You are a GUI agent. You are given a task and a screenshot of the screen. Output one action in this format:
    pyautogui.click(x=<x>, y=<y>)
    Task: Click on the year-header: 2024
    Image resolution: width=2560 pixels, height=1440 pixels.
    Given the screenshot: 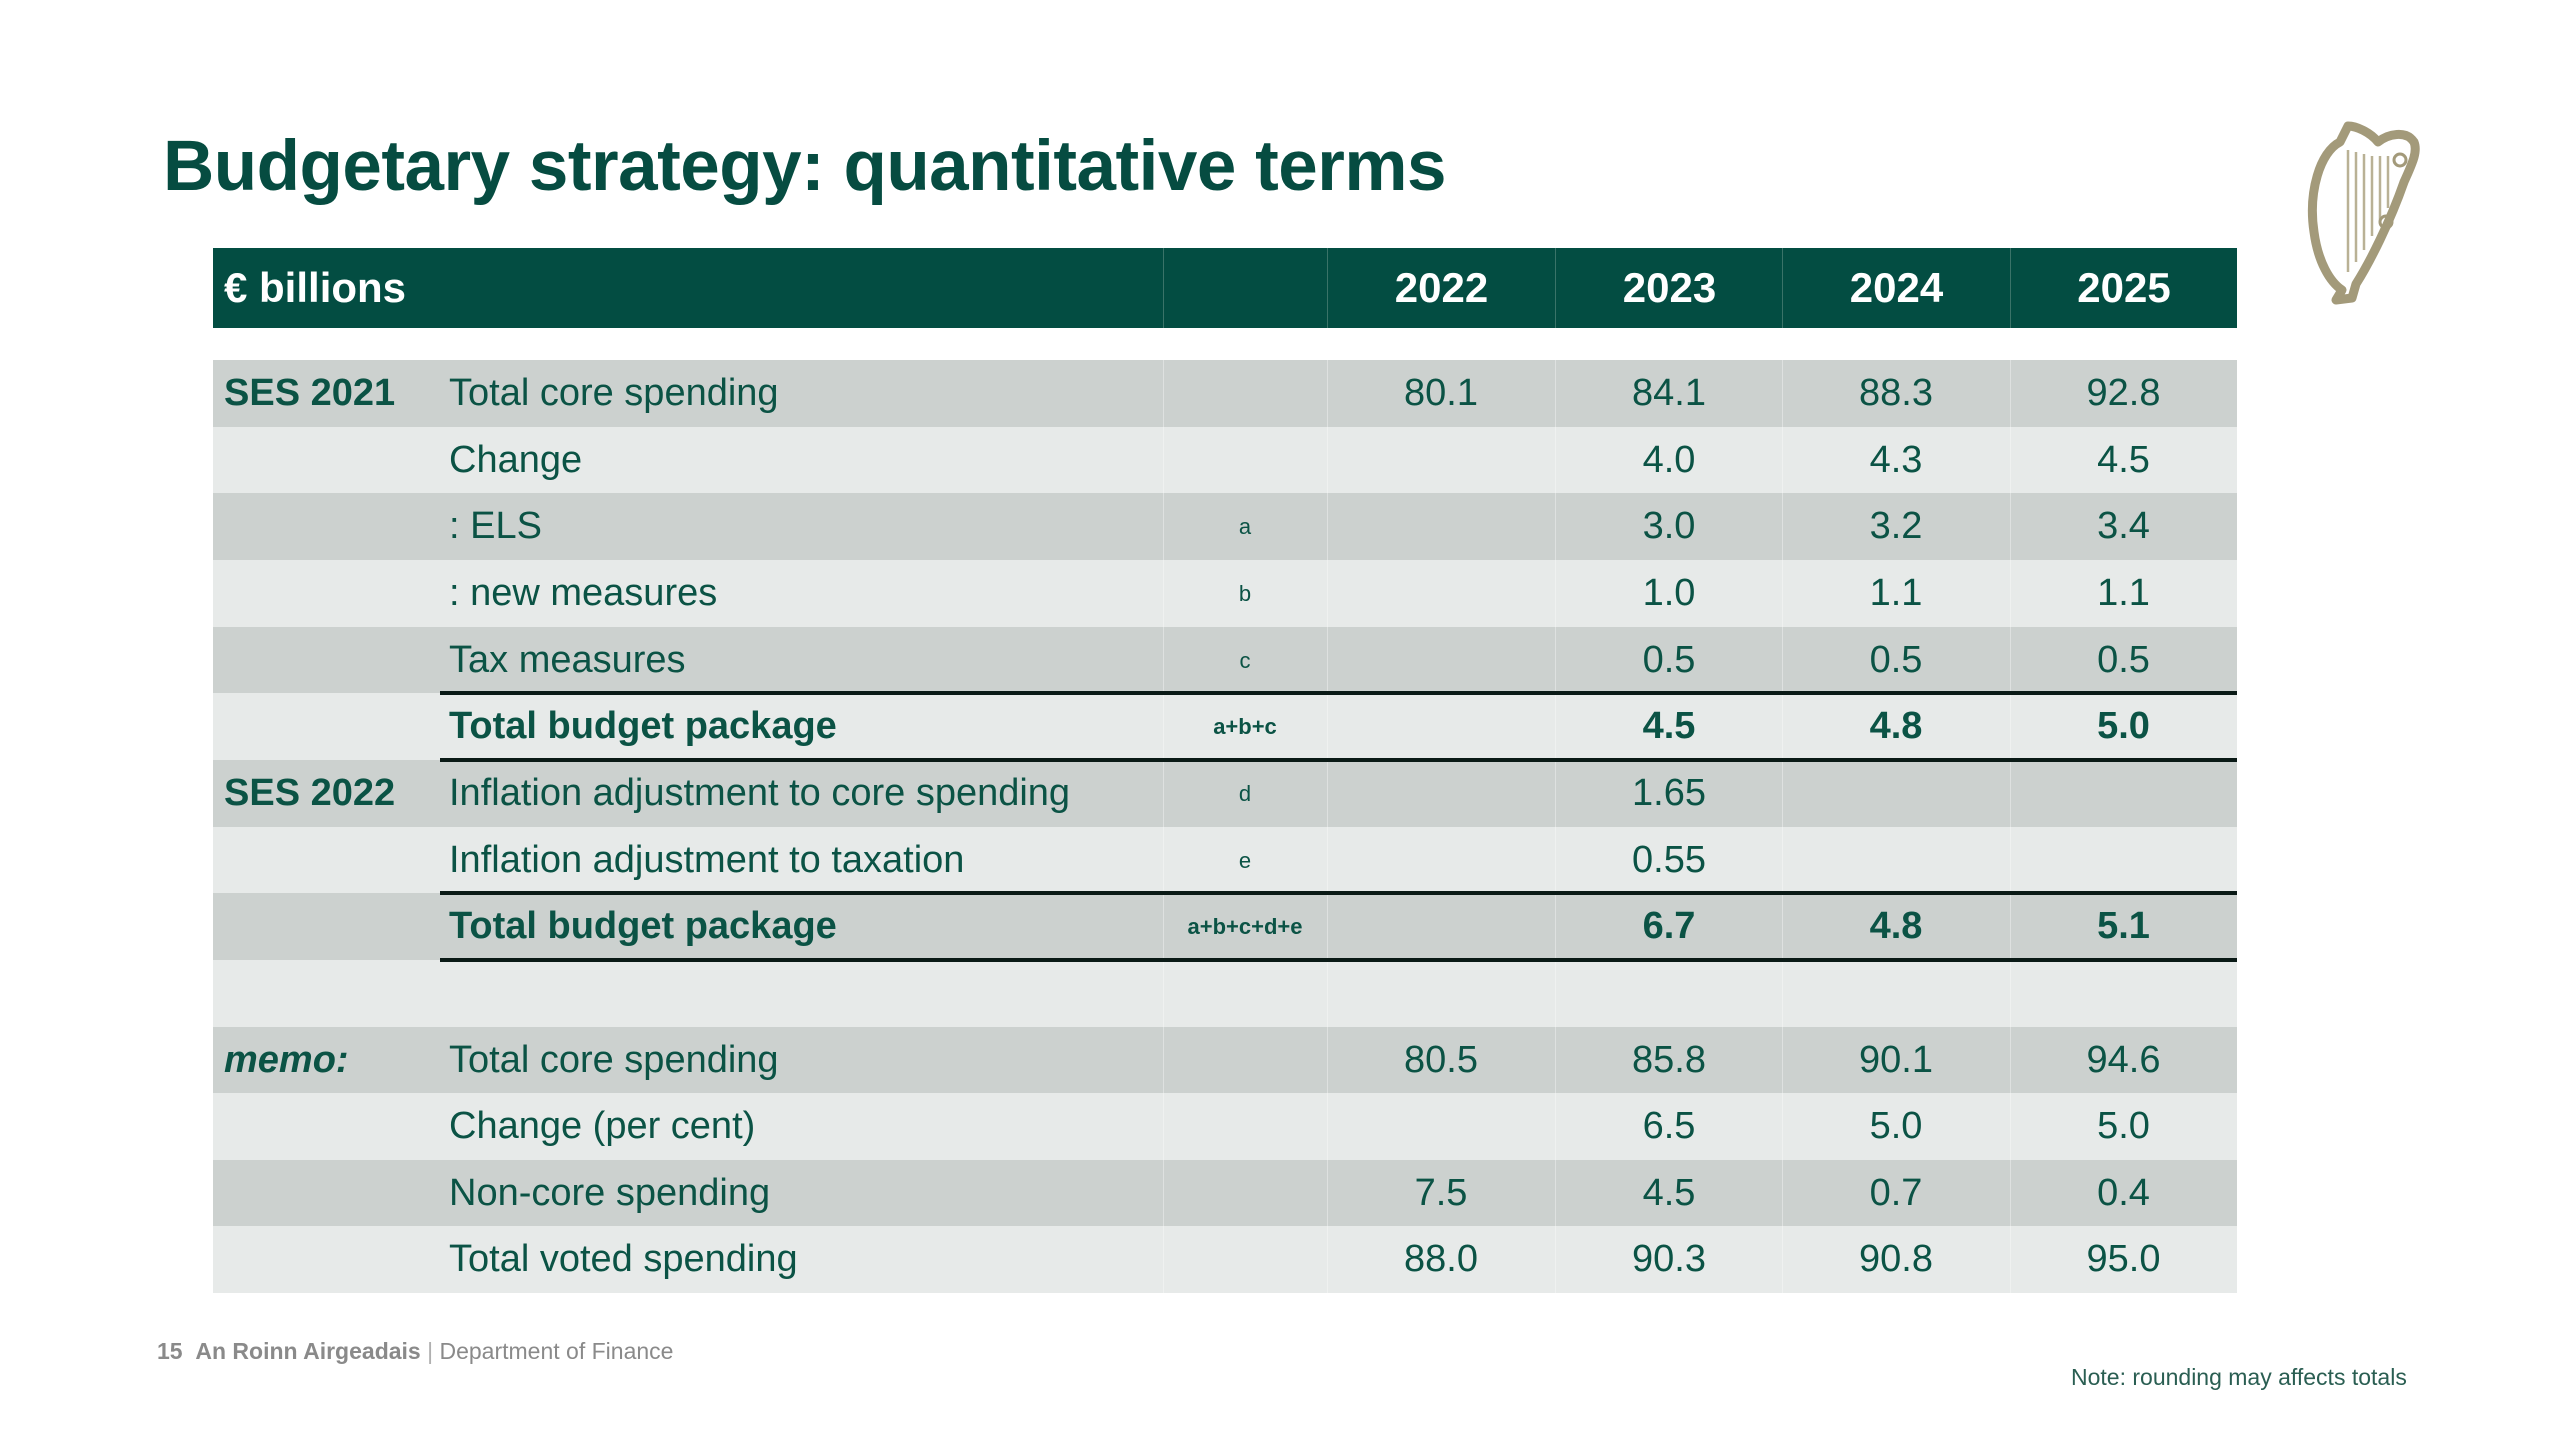 What is the action you would take?
    pyautogui.click(x=1896, y=288)
    